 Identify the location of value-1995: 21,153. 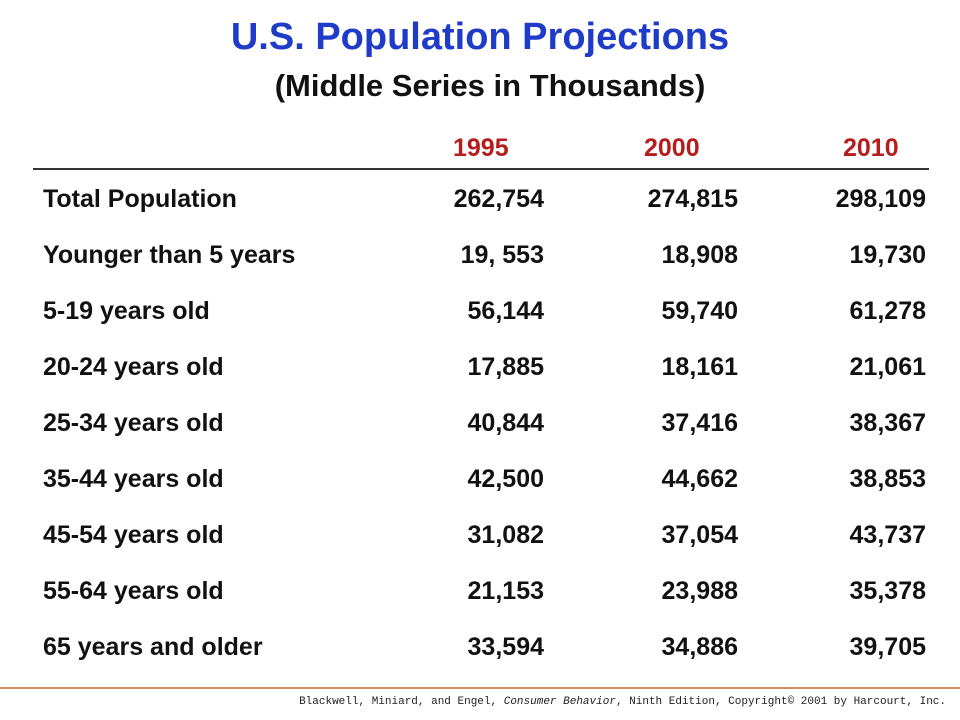
(505, 591).